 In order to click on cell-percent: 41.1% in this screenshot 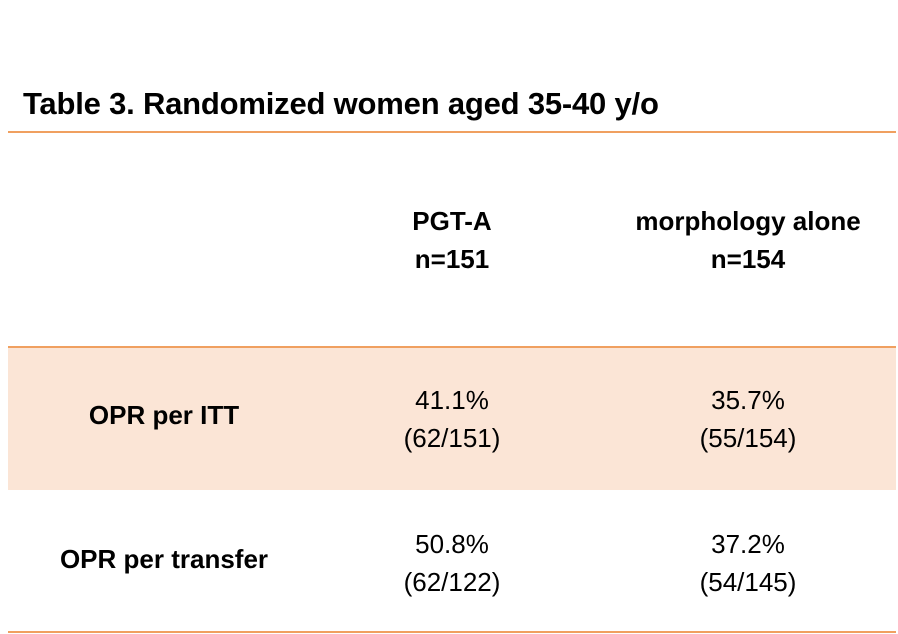, I will do `click(452, 400)`.